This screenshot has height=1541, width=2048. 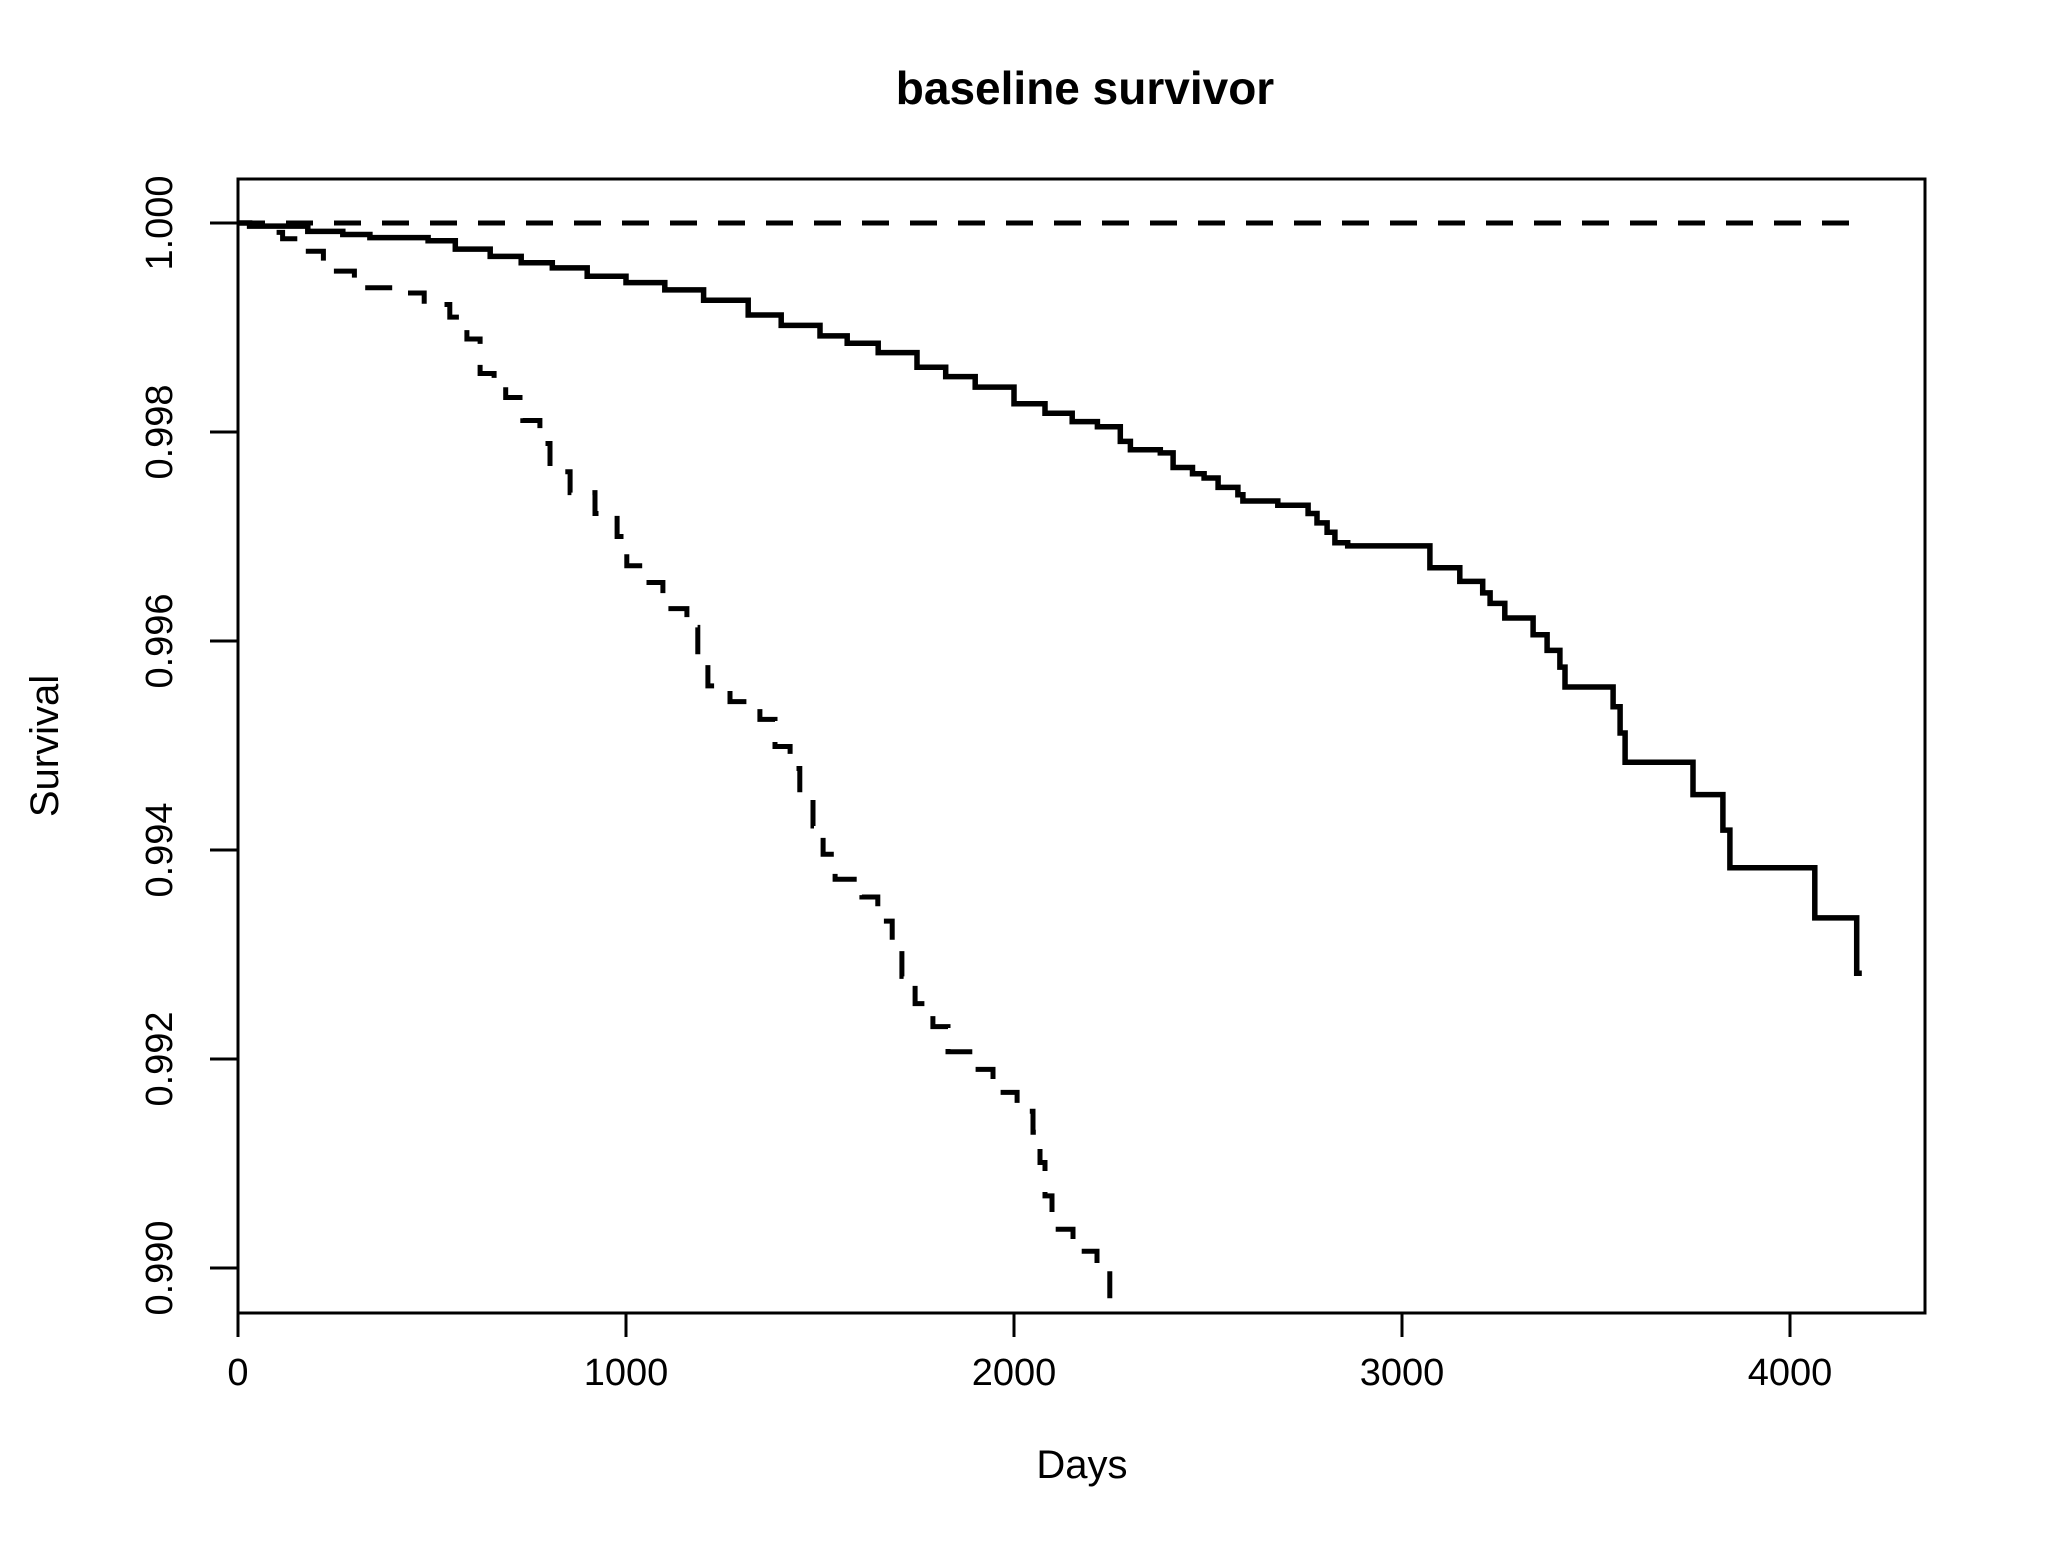 What do you see at coordinates (626, 1373) in the screenshot?
I see `x-tick-label: 1000` at bounding box center [626, 1373].